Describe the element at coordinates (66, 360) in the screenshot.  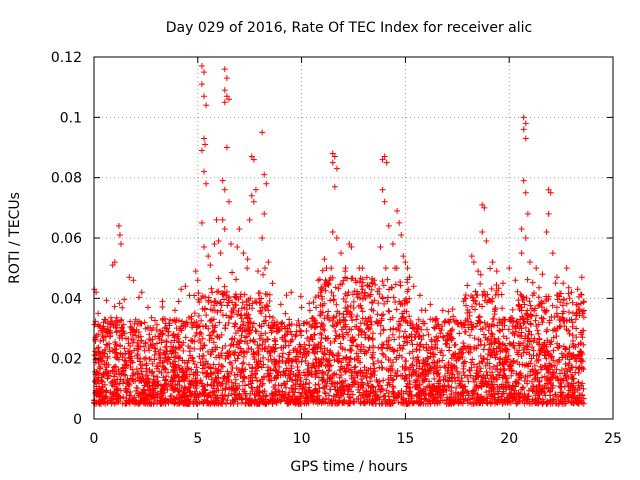
I see `y-tick-label: 0.02` at that location.